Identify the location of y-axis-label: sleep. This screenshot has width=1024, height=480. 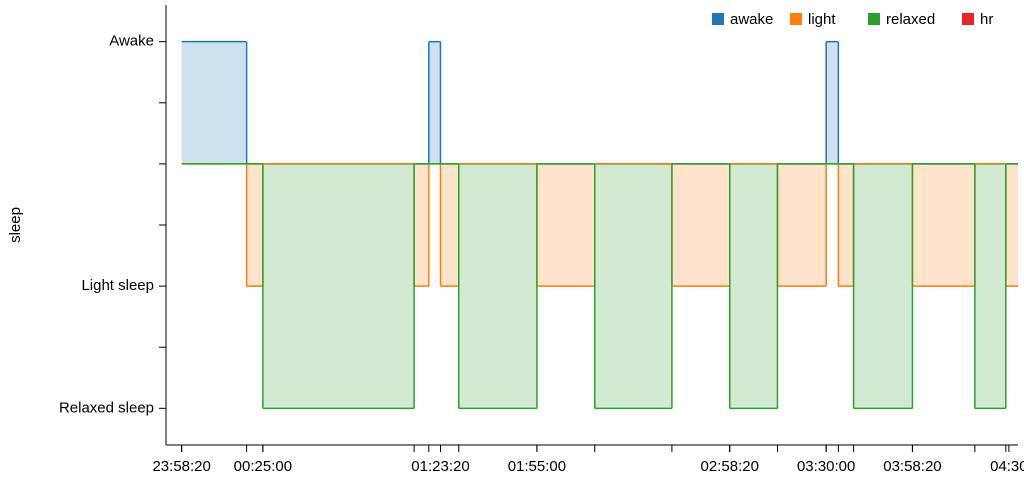
(15, 225).